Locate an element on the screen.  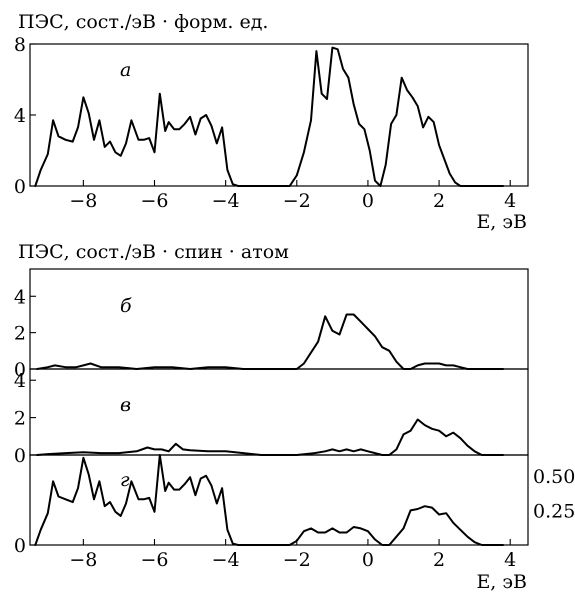
panel-c: в 0 2 4 is located at coordinates (271, 417).